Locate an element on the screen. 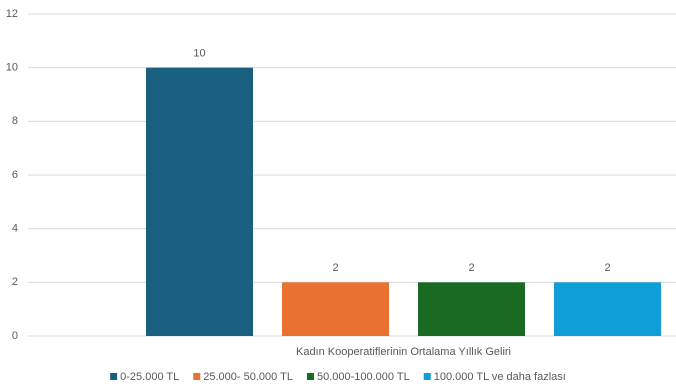 The width and height of the screenshot is (676, 386). y-tick-label: 8 is located at coordinates (15, 121).